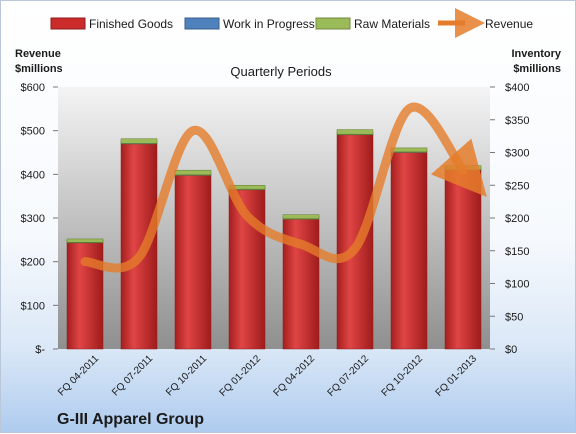 This screenshot has width=576, height=434. Describe the element at coordinates (409, 150) in the screenshot. I see `bar-raw-materials-fq-10-2012` at that location.